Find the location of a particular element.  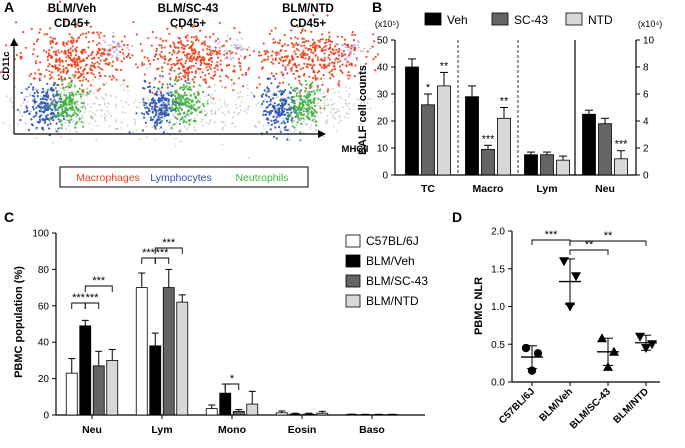

significance-bracket is located at coordinates (589, 252).